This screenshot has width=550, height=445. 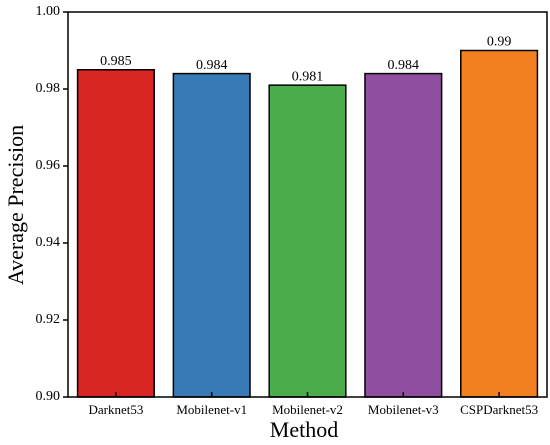 What do you see at coordinates (307, 409) in the screenshot?
I see `x-tick-label: Mobilenet-v2` at bounding box center [307, 409].